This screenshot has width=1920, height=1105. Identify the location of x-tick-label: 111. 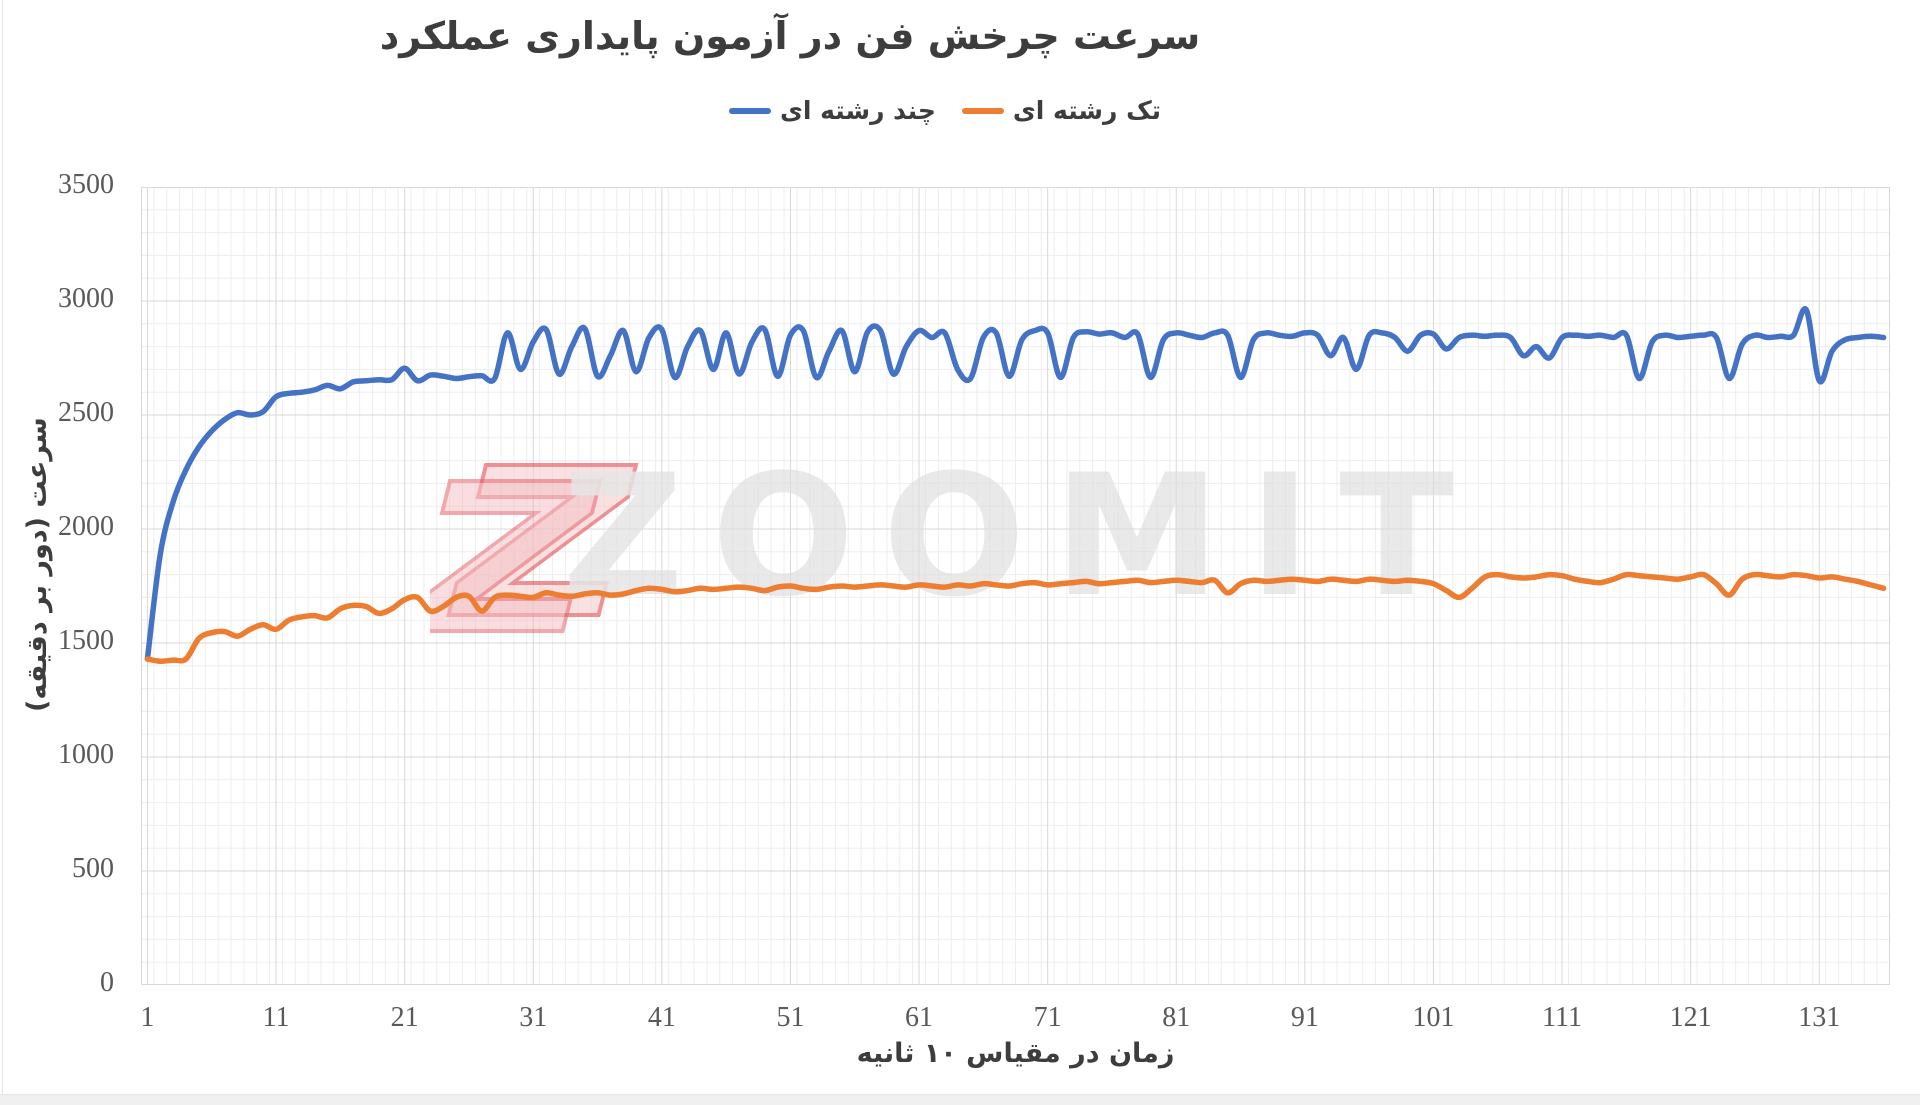
(1562, 1017).